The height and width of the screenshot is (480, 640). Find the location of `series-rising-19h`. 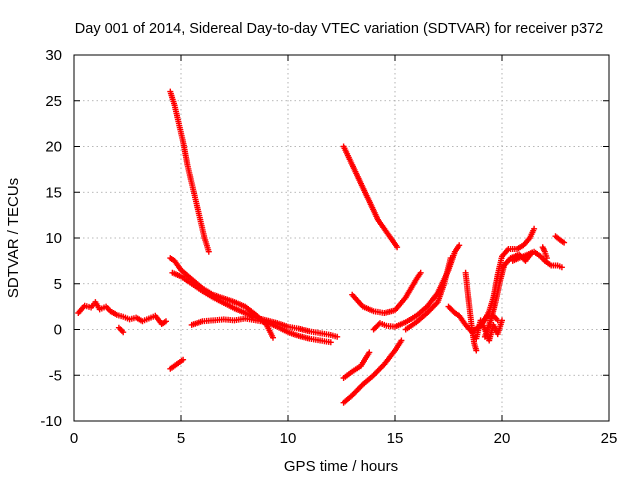

series-rising-19h is located at coordinates (507, 276).